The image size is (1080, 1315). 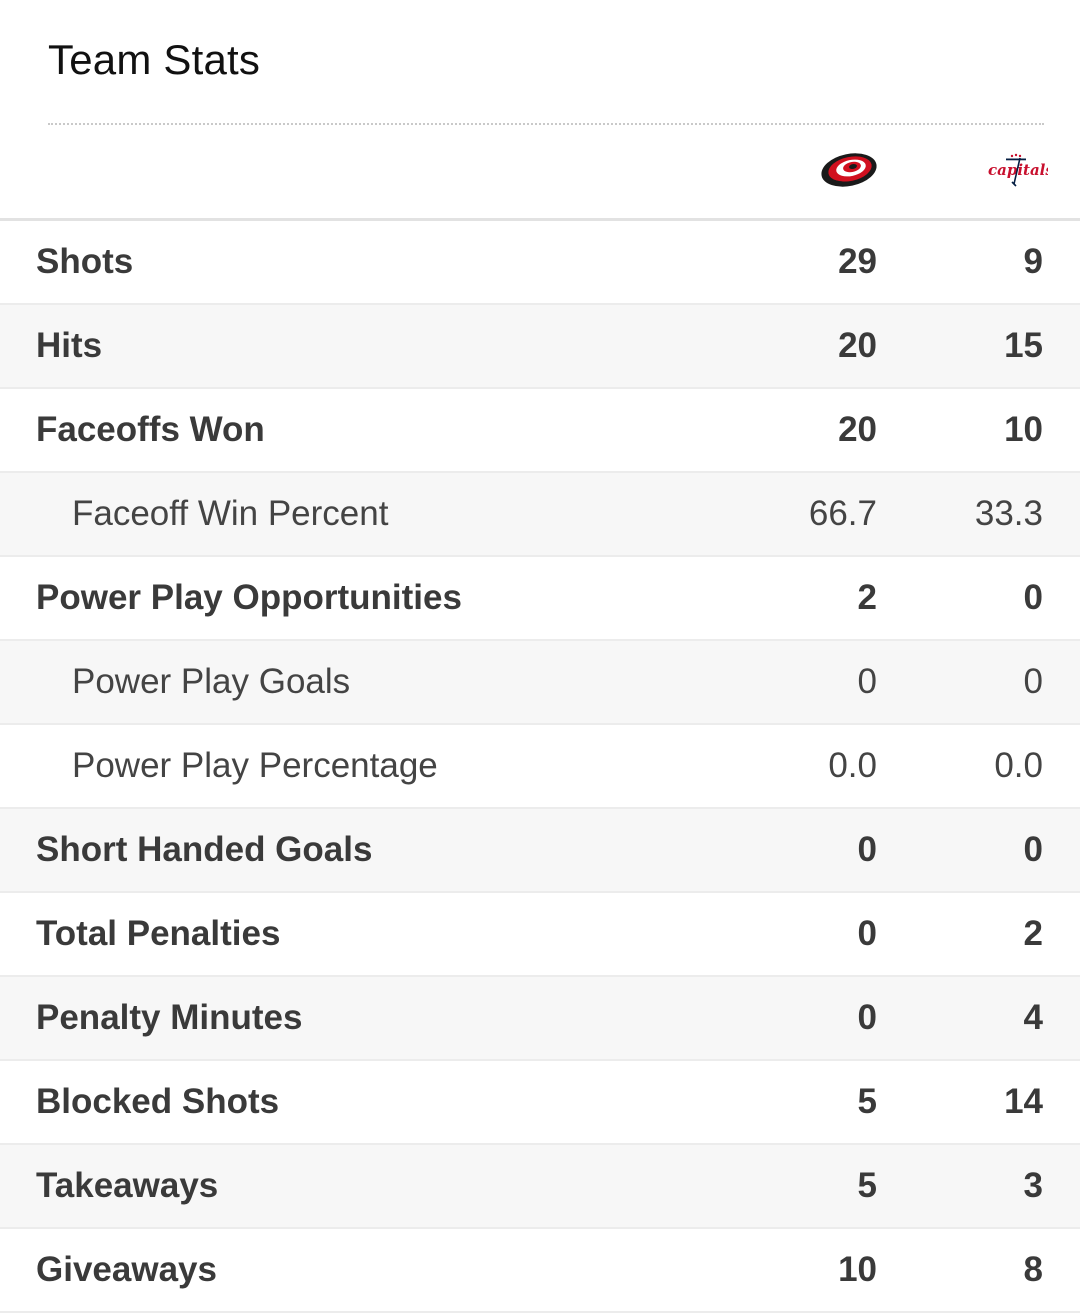 What do you see at coordinates (540, 599) in the screenshot?
I see `stat-row: Power Play Opportunities 2 0` at bounding box center [540, 599].